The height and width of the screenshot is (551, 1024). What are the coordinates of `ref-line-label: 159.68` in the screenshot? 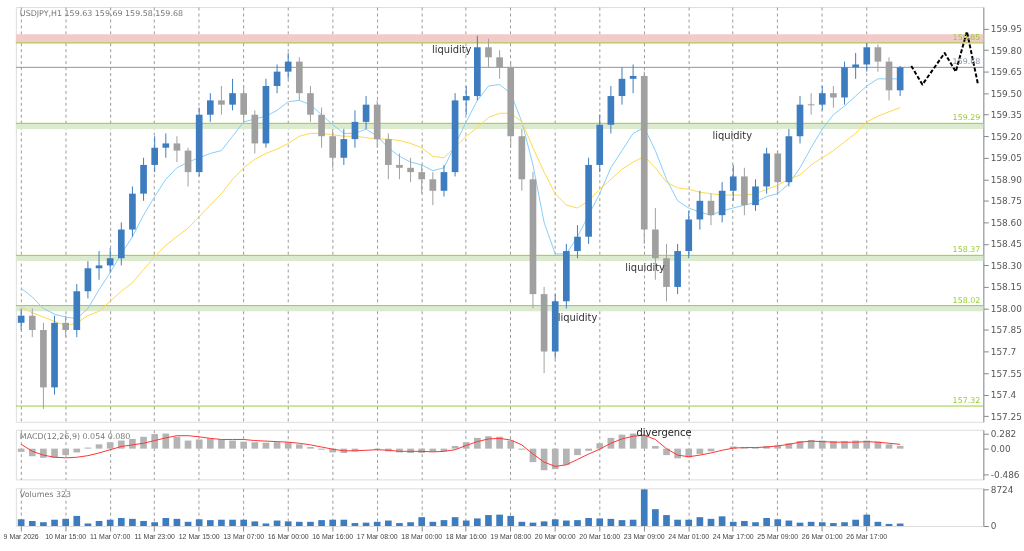 It's located at (966, 62).